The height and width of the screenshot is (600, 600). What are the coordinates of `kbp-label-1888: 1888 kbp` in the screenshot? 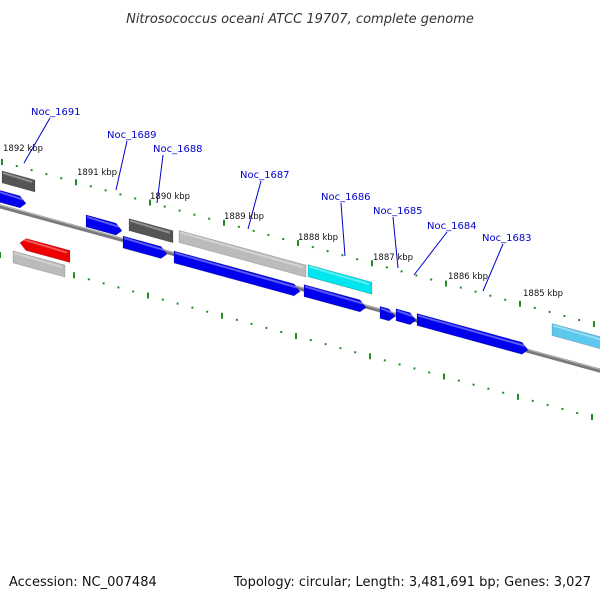 It's located at (318, 238).